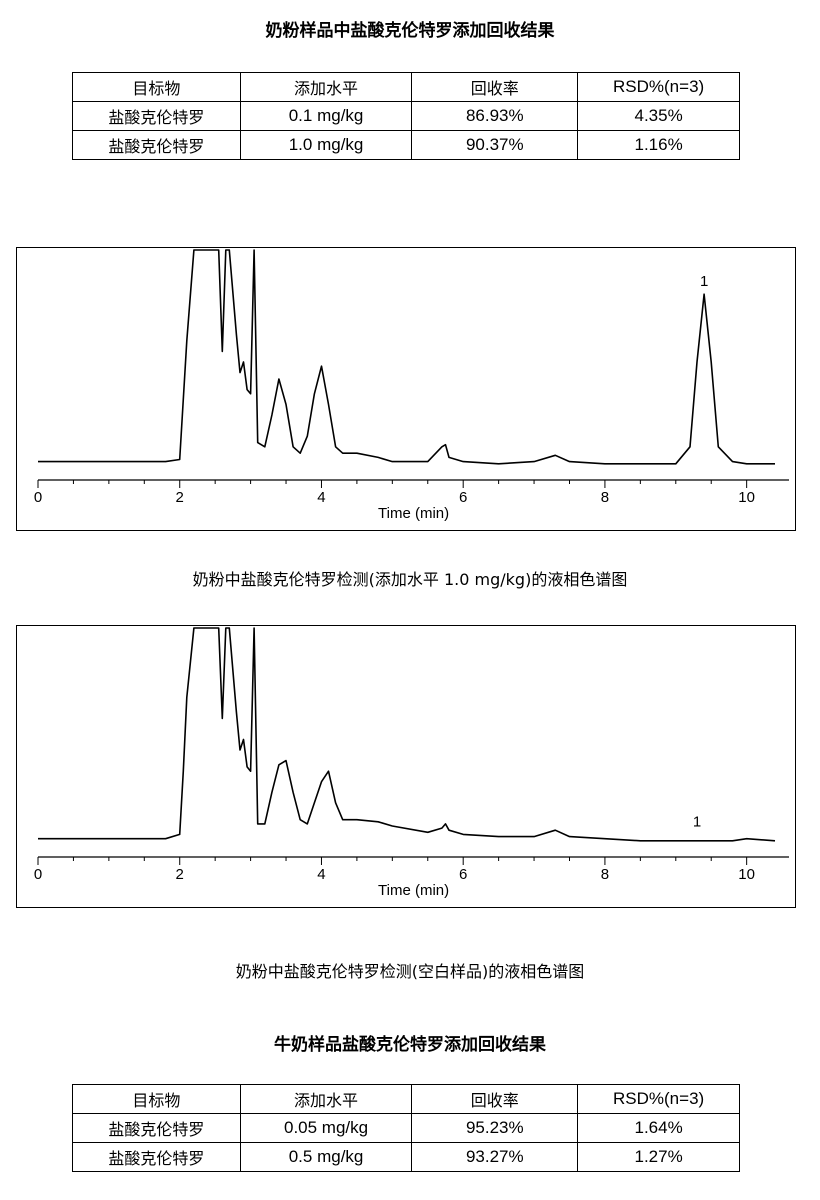 The height and width of the screenshot is (1200, 820). What do you see at coordinates (658, 145) in the screenshot?
I see `cell-rsd: 1.16%` at bounding box center [658, 145].